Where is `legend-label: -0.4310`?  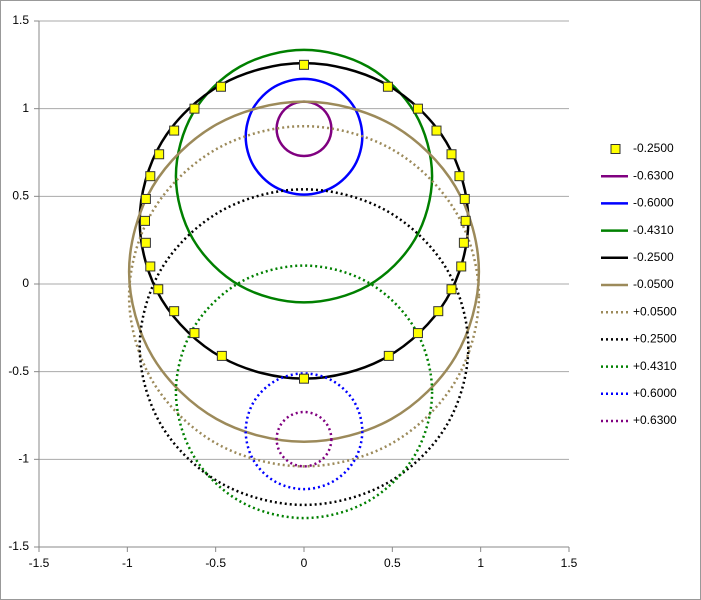 legend-label: -0.4310 is located at coordinates (653, 230).